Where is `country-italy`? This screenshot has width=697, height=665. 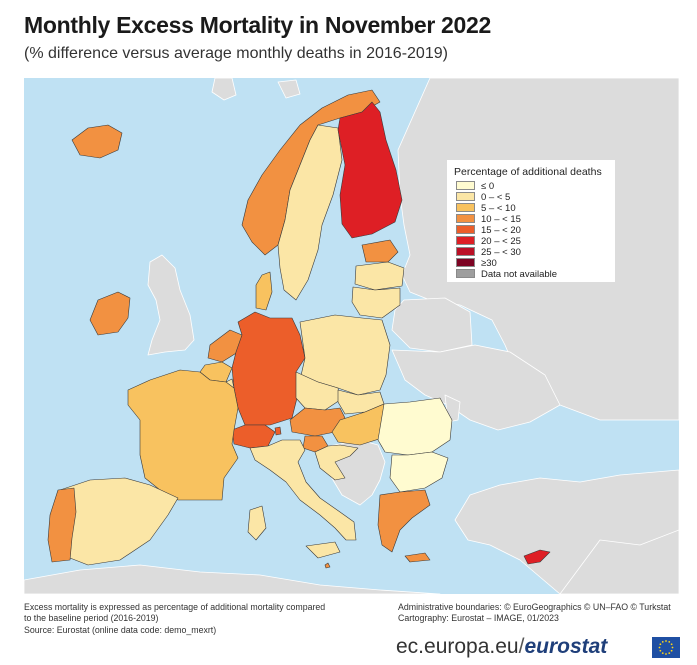 country-italy is located at coordinates (303, 490).